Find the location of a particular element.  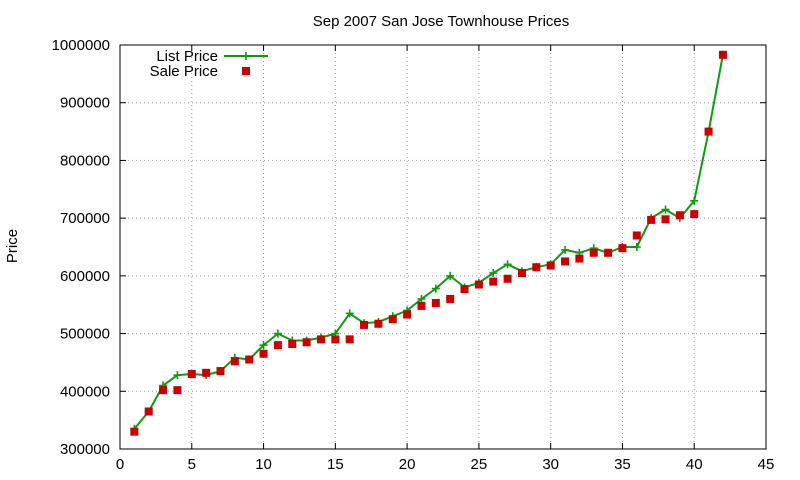

legend-label-sale-price: Sale Price is located at coordinates (184, 71).